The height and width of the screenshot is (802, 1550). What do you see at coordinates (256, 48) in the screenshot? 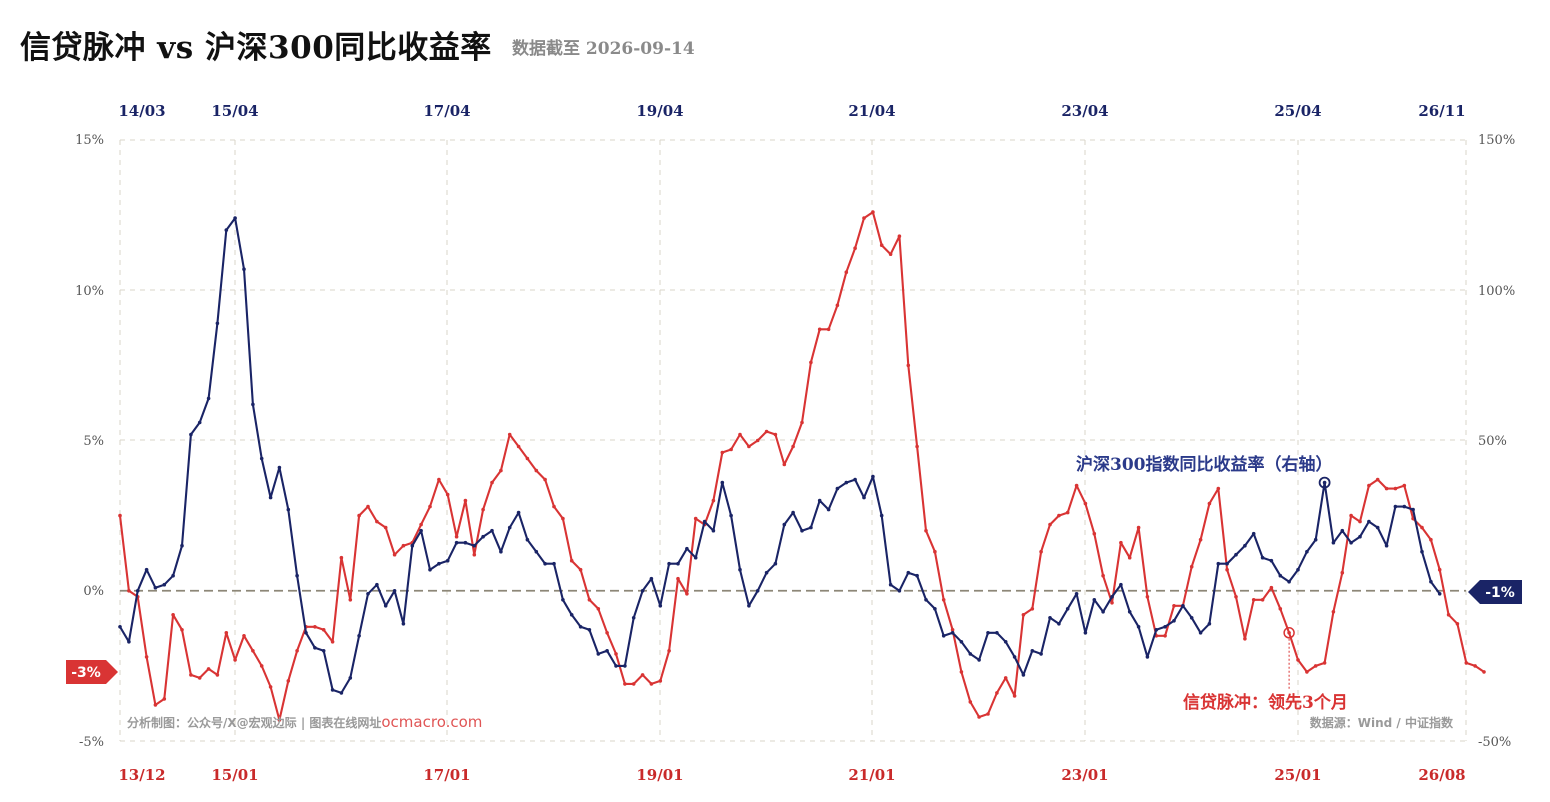
I see `chart-title: 信贷脉冲 vs 沪深300同比收益率` at bounding box center [256, 48].